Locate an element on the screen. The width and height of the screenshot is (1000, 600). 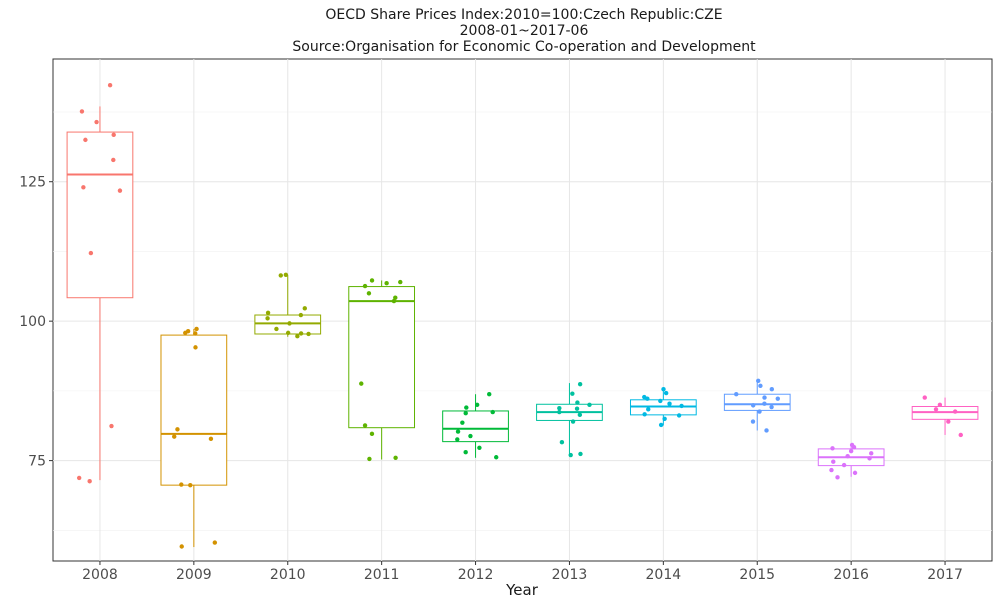
chart-title-line-2: 2008-01~2017-06 is located at coordinates (524, 31).